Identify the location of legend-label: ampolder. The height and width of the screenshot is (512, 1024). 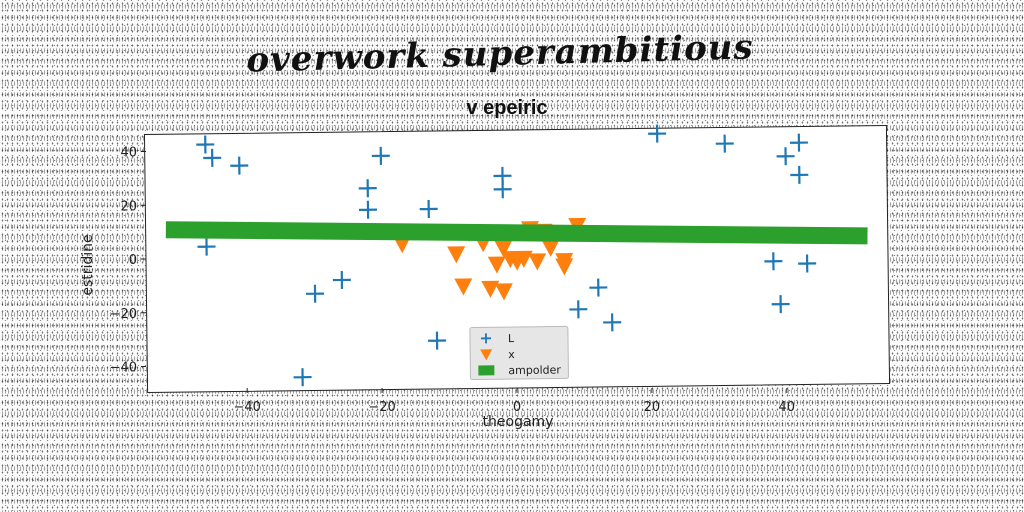
(534, 370).